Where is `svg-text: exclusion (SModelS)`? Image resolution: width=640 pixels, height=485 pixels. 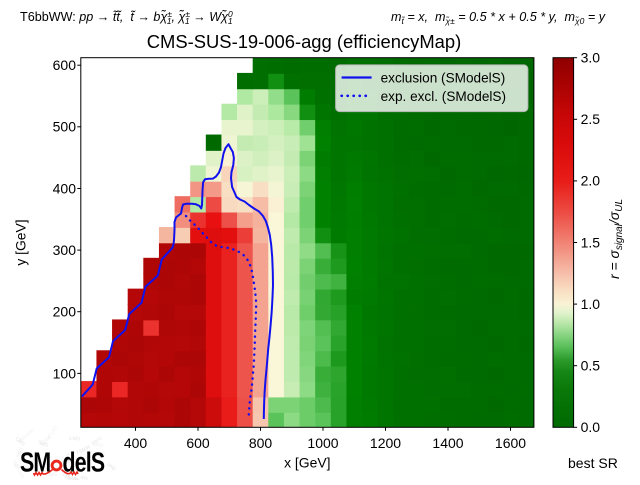 svg-text: exclusion (SModelS) is located at coordinates (443, 78).